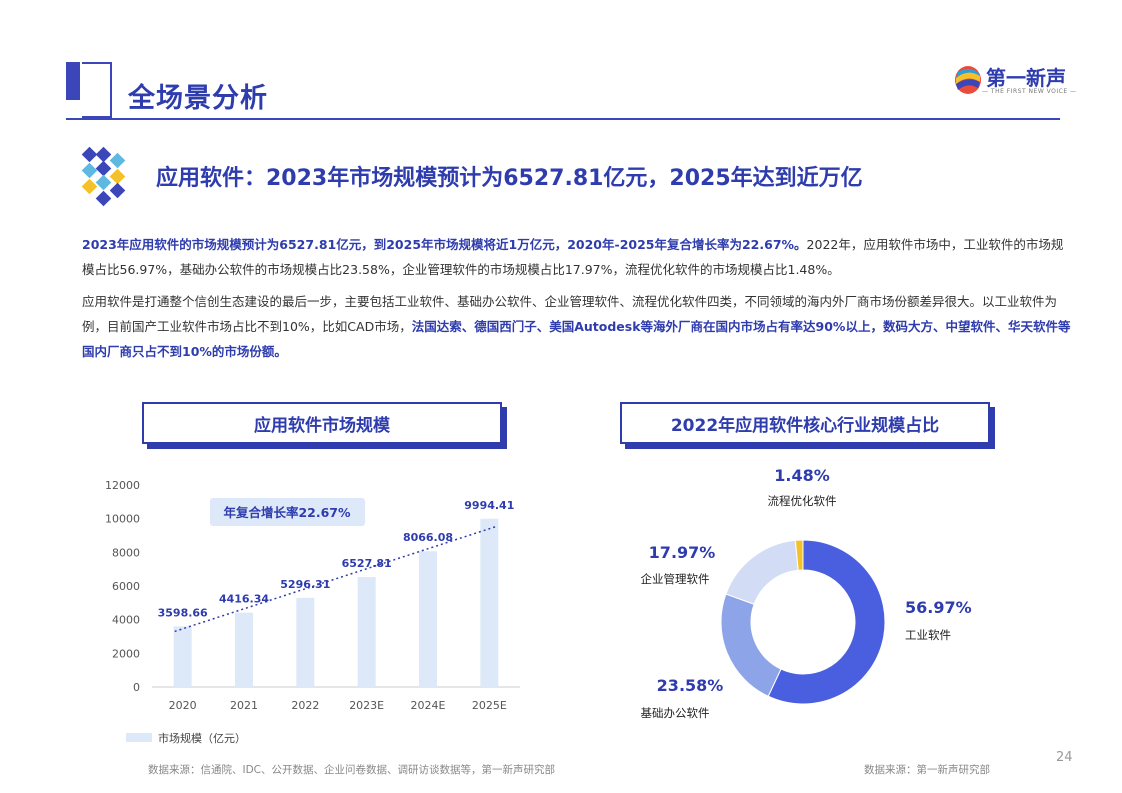 This screenshot has height=793, width=1122. What do you see at coordinates (202, 738) in the screenshot?
I see `legend-label: 市场规模（亿元）` at bounding box center [202, 738].